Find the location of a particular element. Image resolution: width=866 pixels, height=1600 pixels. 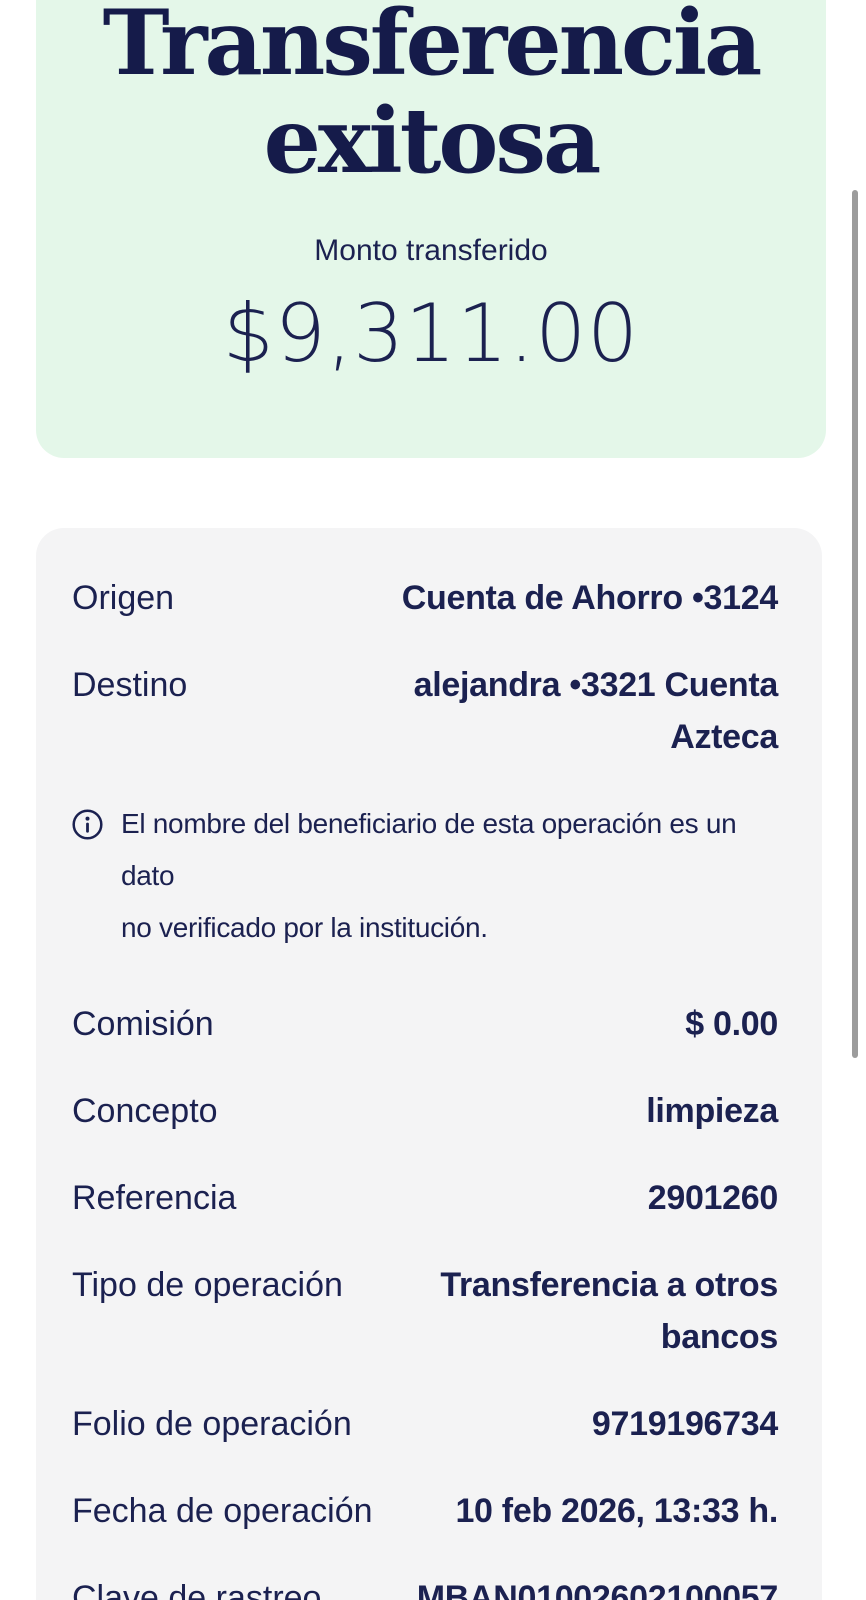

row-destination: Destino alejandra •3321 Cuenta Azteca is located at coordinates (425, 711).